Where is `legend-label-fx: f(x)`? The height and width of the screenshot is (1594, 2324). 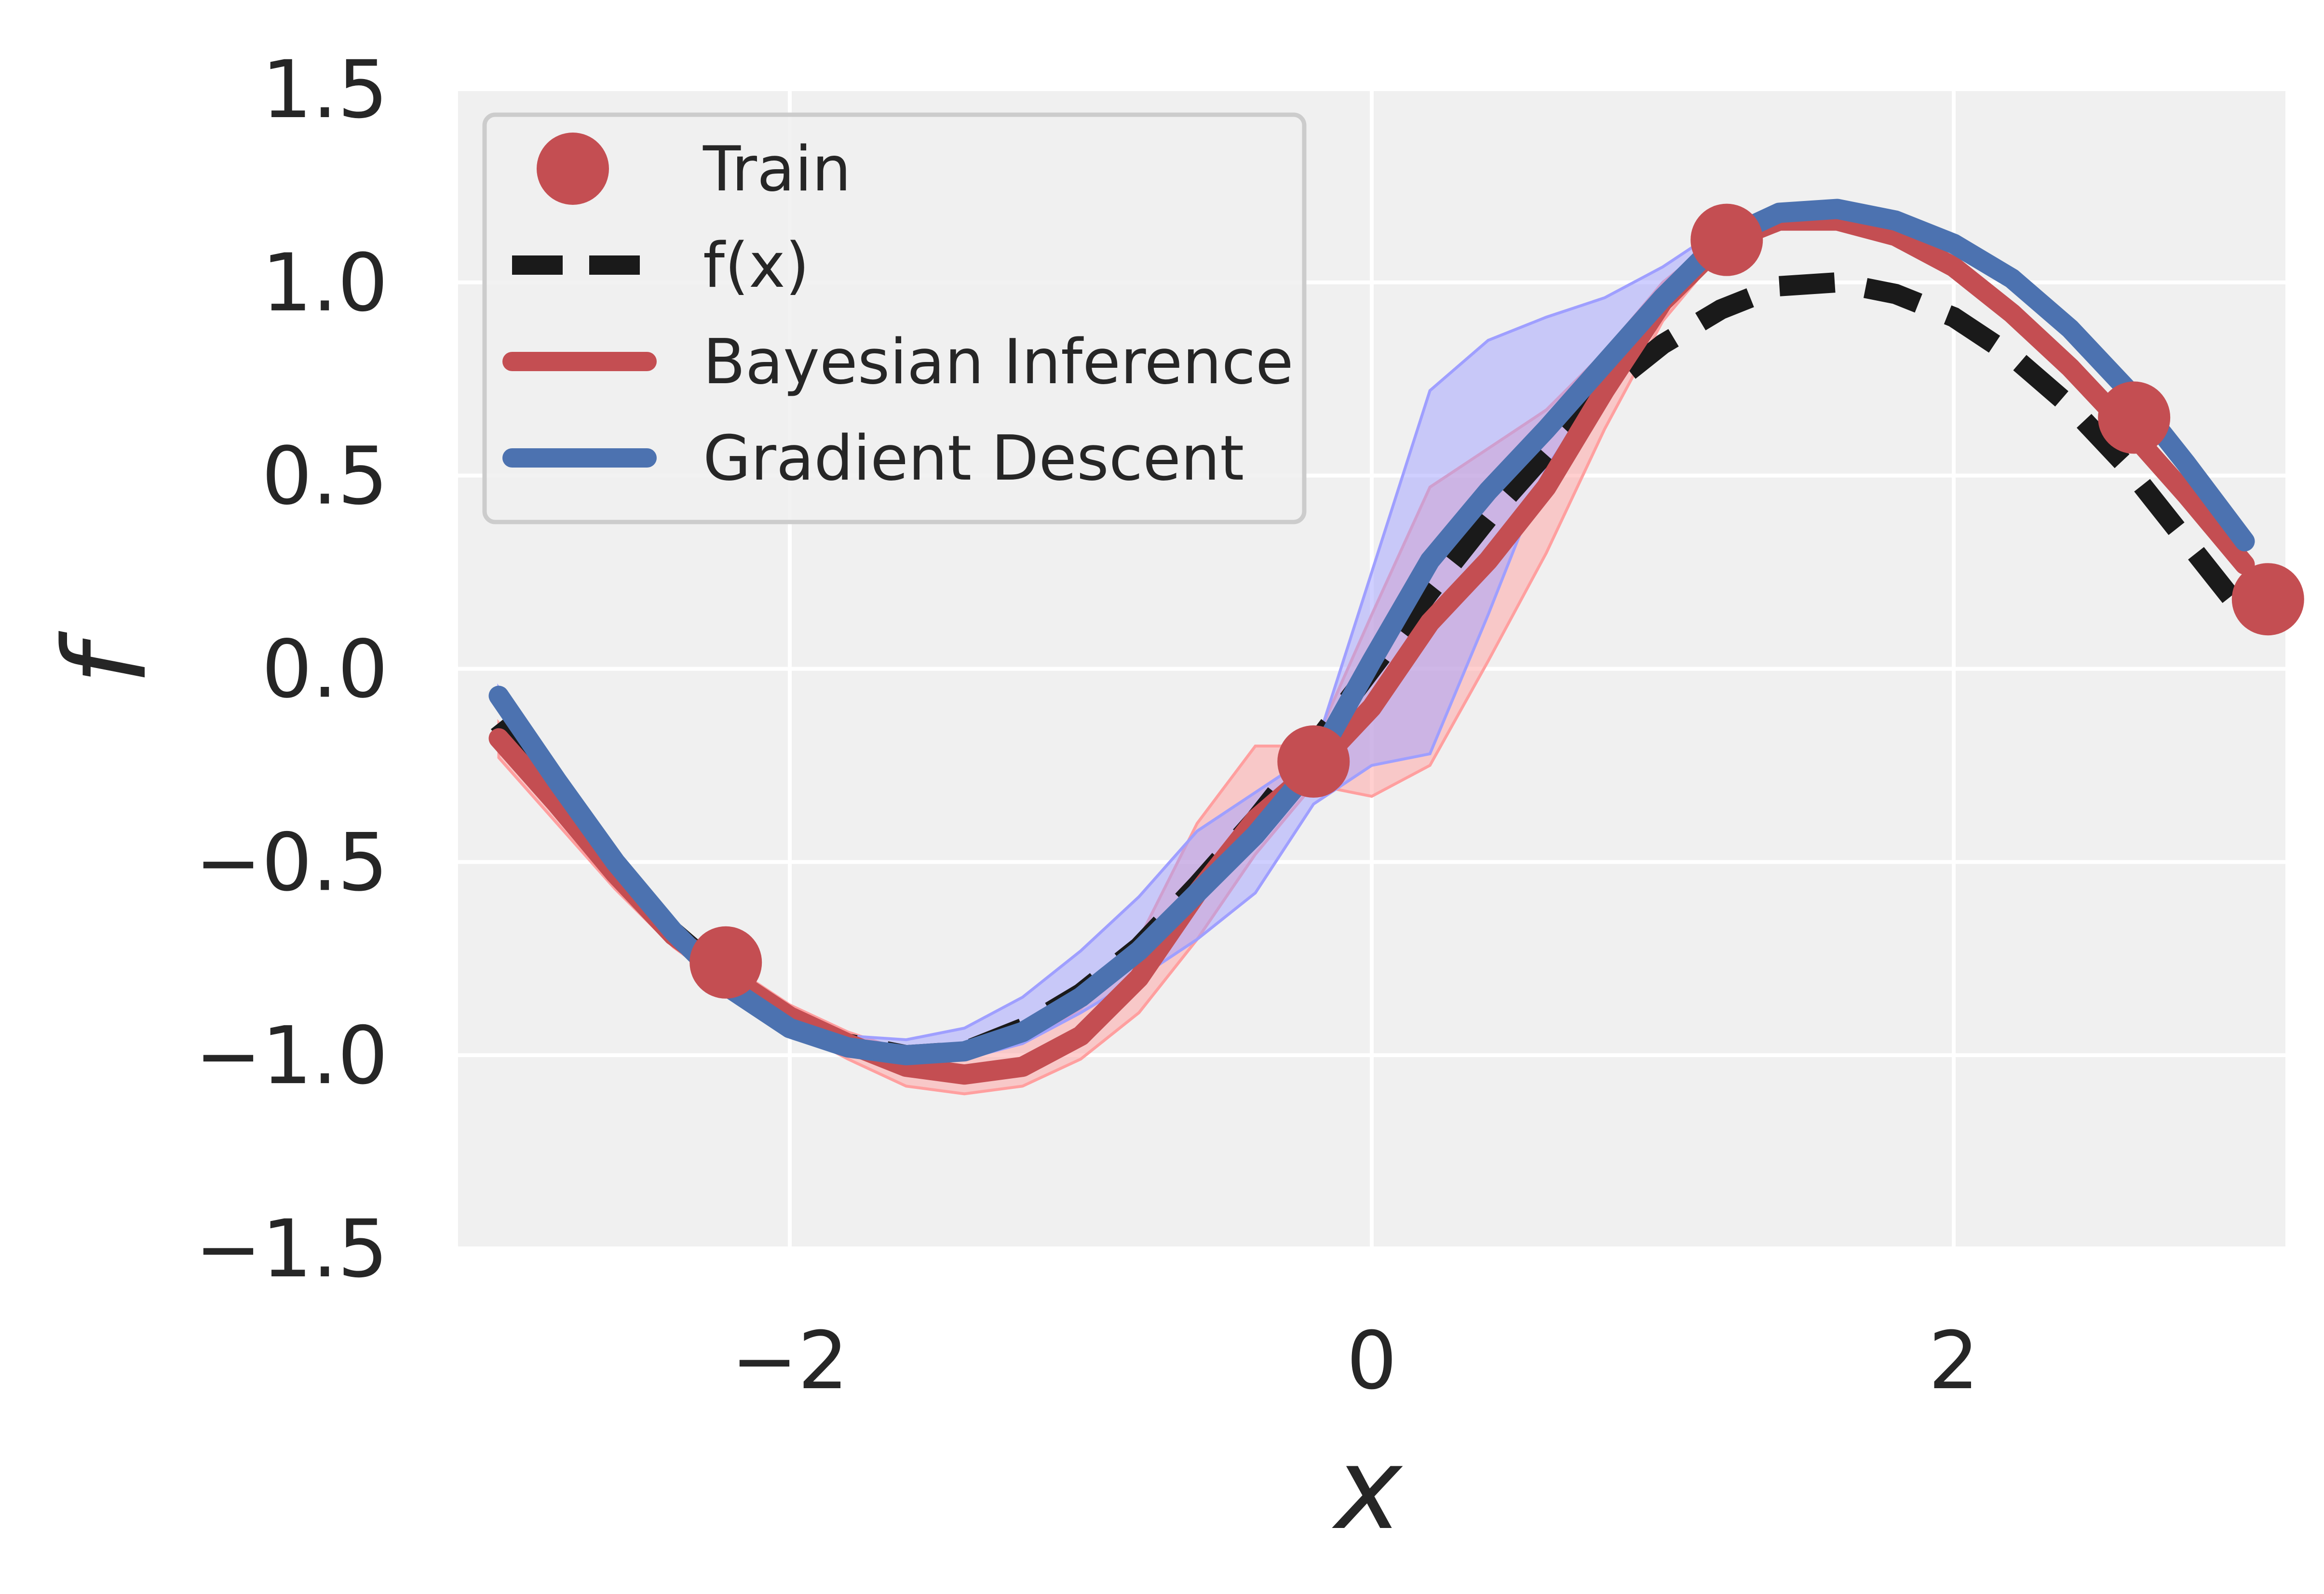 legend-label-fx: f(x) is located at coordinates (757, 266).